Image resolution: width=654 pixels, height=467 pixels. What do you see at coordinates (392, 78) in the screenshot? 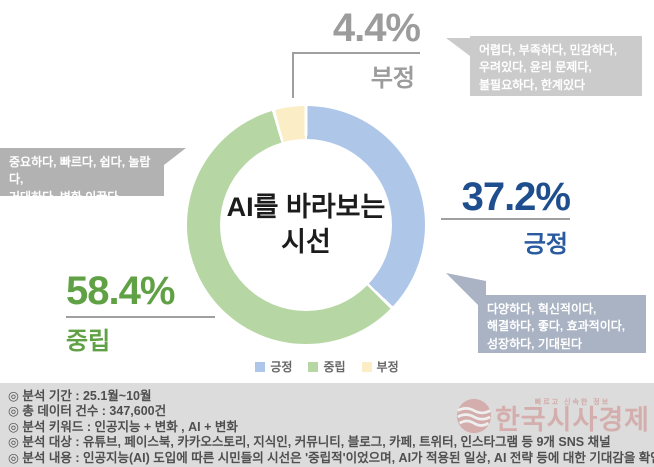
I see `negative-label: 부정` at bounding box center [392, 78].